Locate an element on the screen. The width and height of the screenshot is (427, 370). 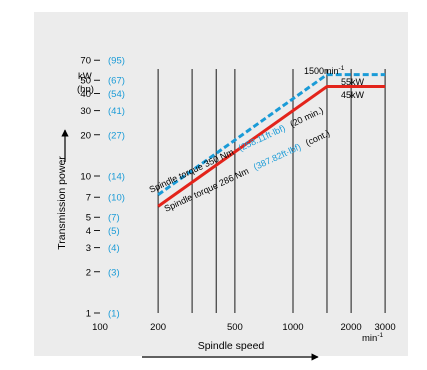
x-tick-label: 3000 is located at coordinates (385, 327).